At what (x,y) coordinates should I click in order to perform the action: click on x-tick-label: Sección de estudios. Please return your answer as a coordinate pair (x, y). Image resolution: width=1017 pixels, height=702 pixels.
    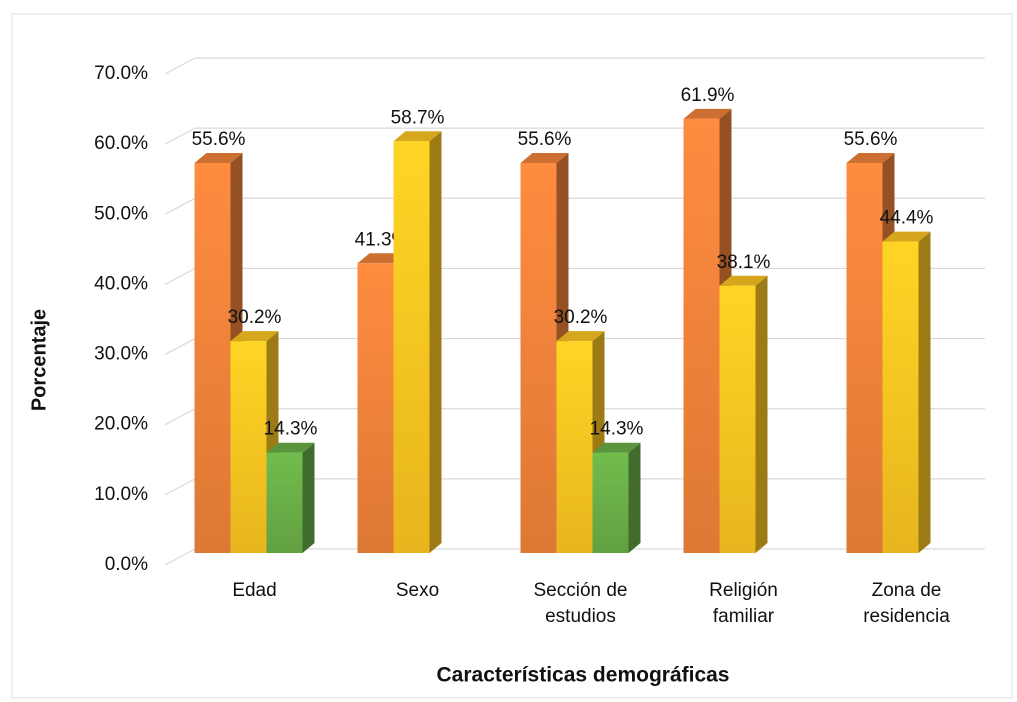
    Looking at the image, I should click on (580, 603).